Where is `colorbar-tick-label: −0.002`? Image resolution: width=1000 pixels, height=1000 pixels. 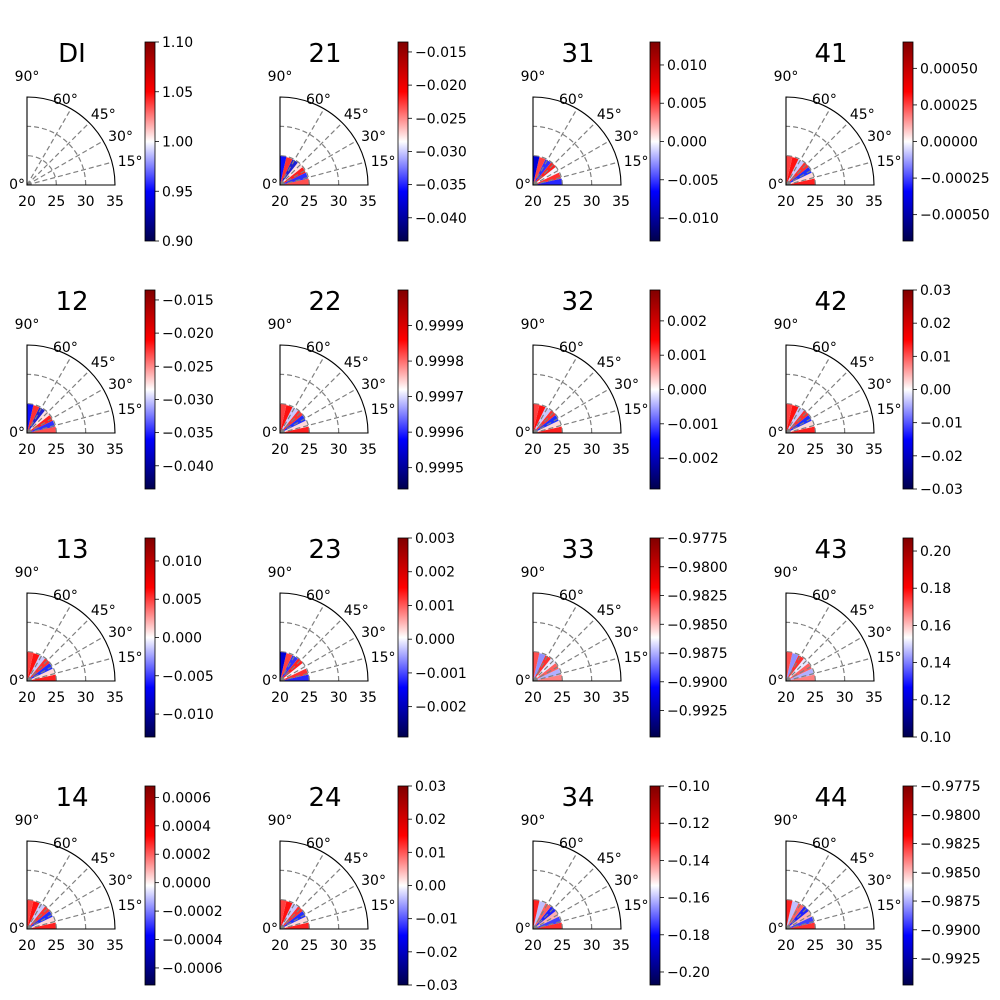
colorbar-tick-label: −0.002 is located at coordinates (441, 708).